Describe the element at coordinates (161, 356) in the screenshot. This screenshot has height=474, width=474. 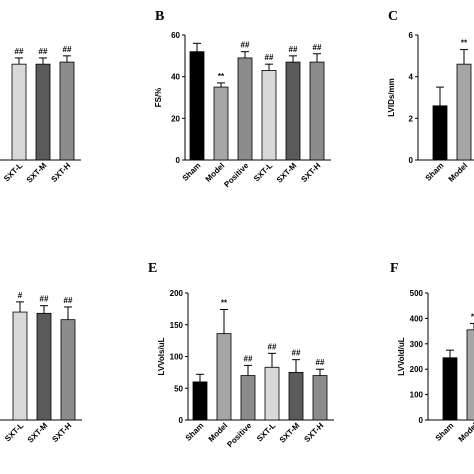
I see `y-axis-label: LVVols/uL` at that location.